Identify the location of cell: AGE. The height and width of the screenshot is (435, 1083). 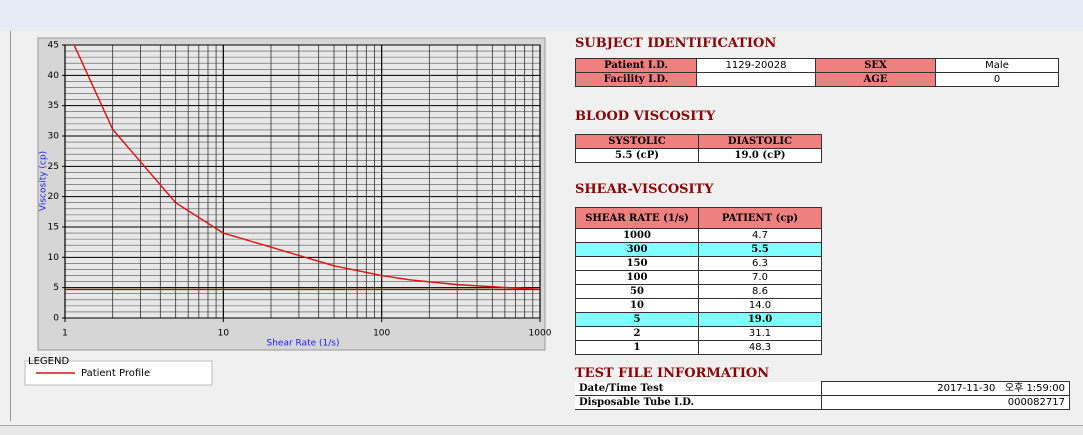
(875, 79).